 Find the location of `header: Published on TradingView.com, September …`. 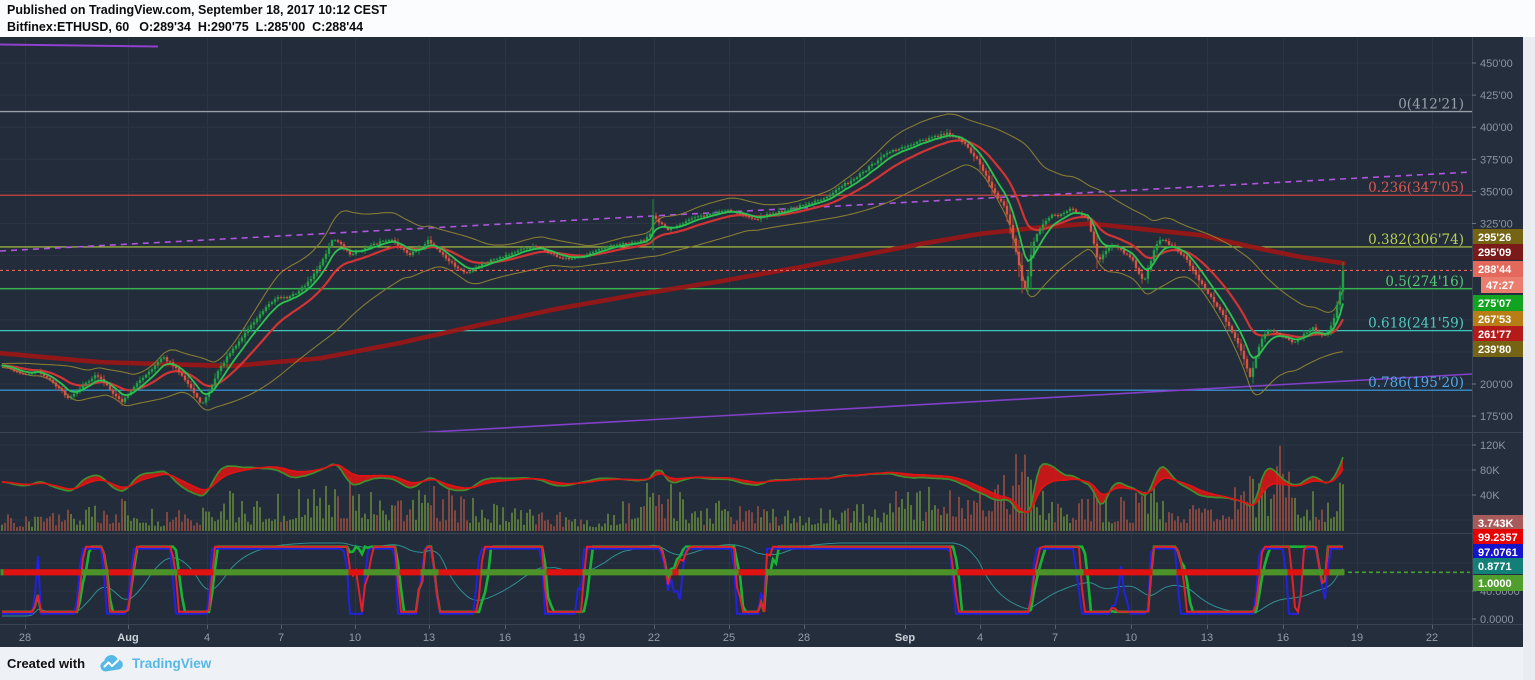

header: Published on TradingView.com, September … is located at coordinates (767, 18).